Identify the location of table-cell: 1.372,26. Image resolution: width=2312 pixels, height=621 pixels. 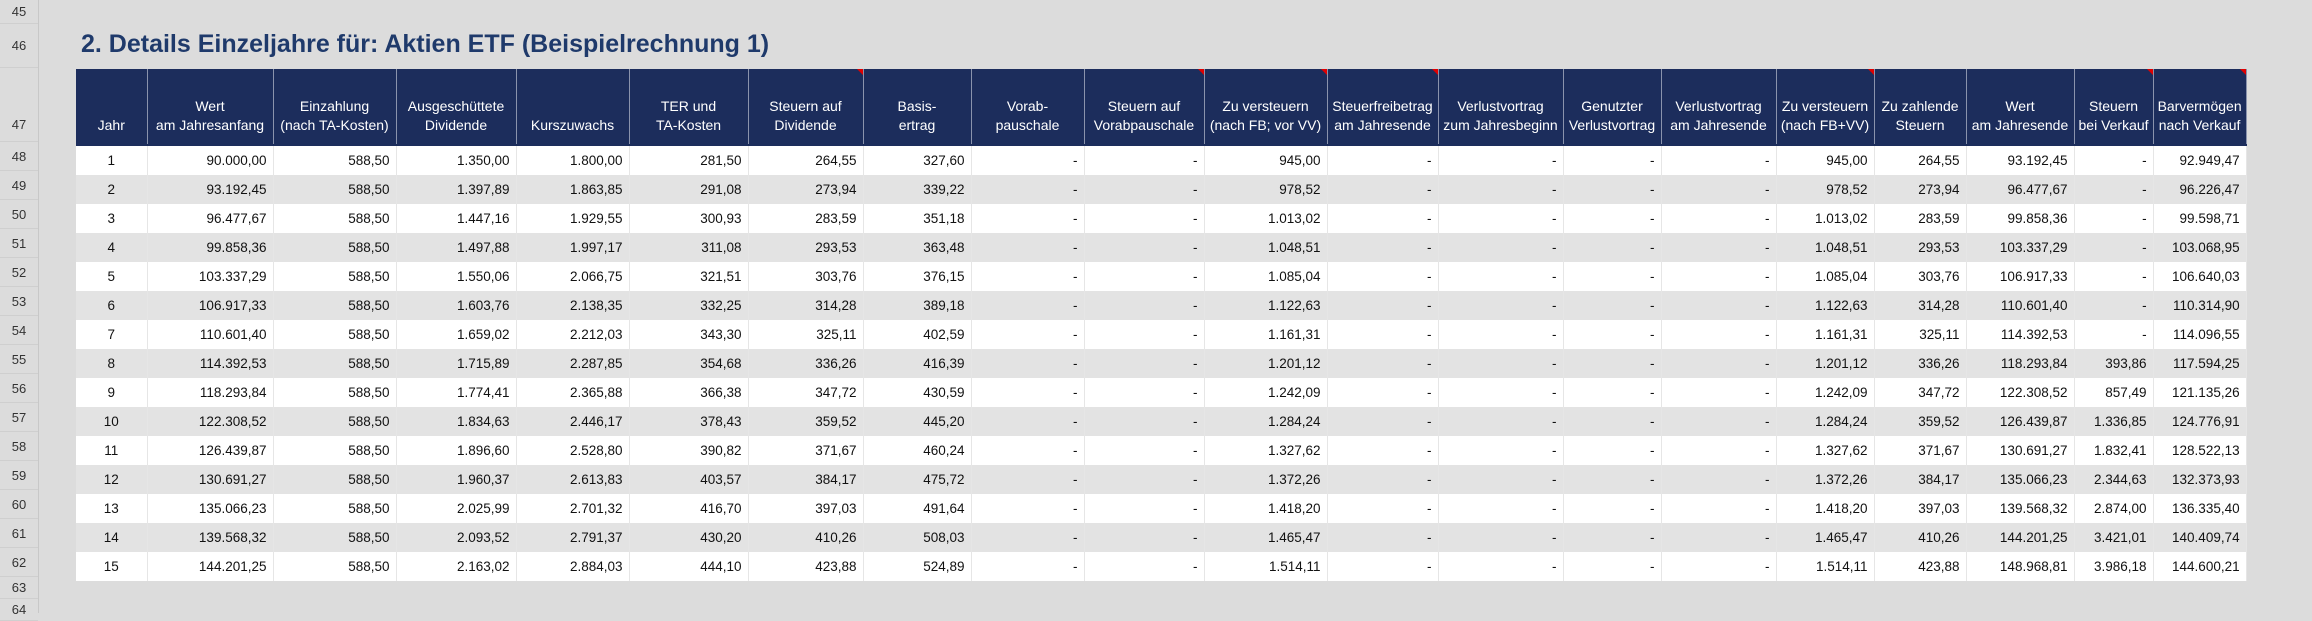
(1825, 479).